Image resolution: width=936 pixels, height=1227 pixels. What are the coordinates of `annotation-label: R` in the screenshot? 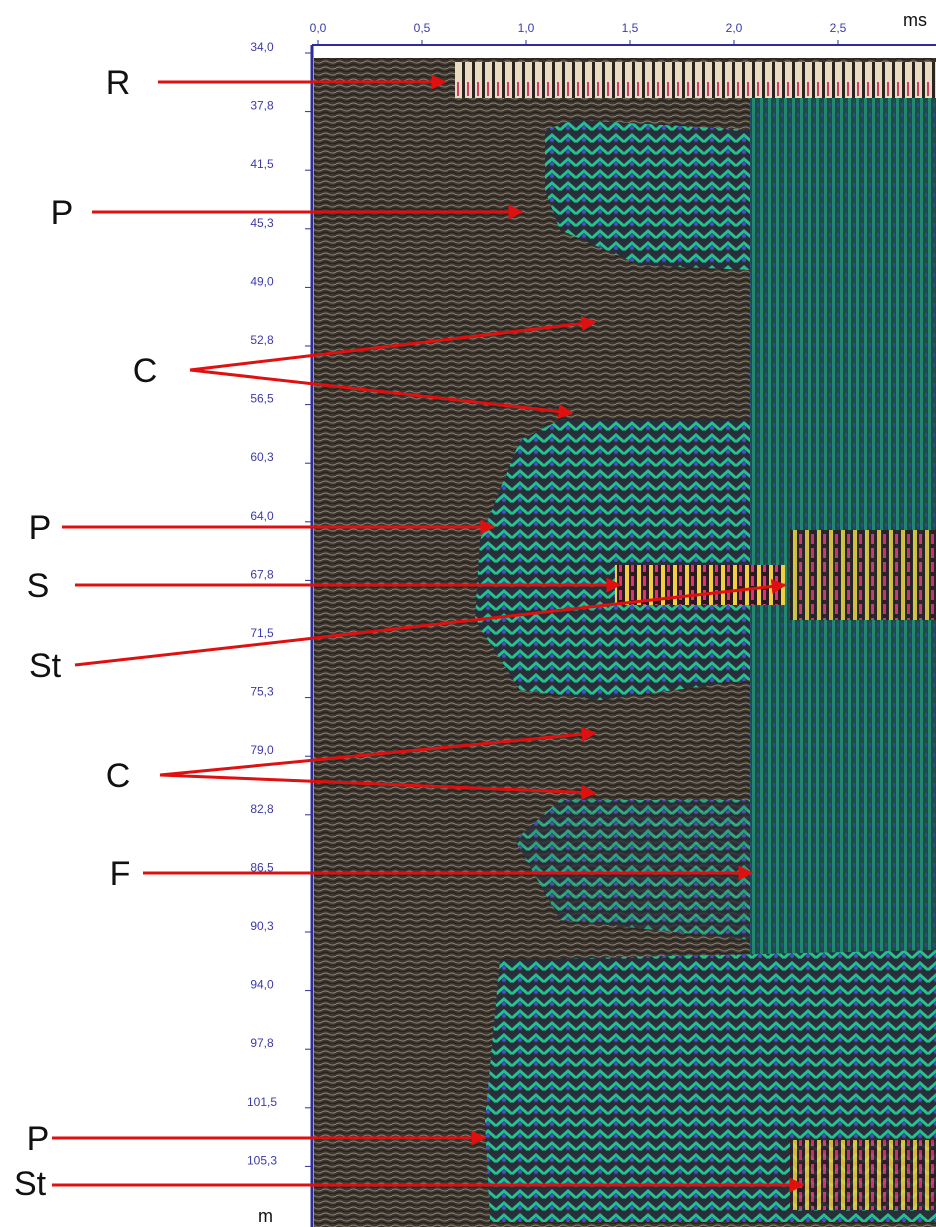 It's located at (118, 83).